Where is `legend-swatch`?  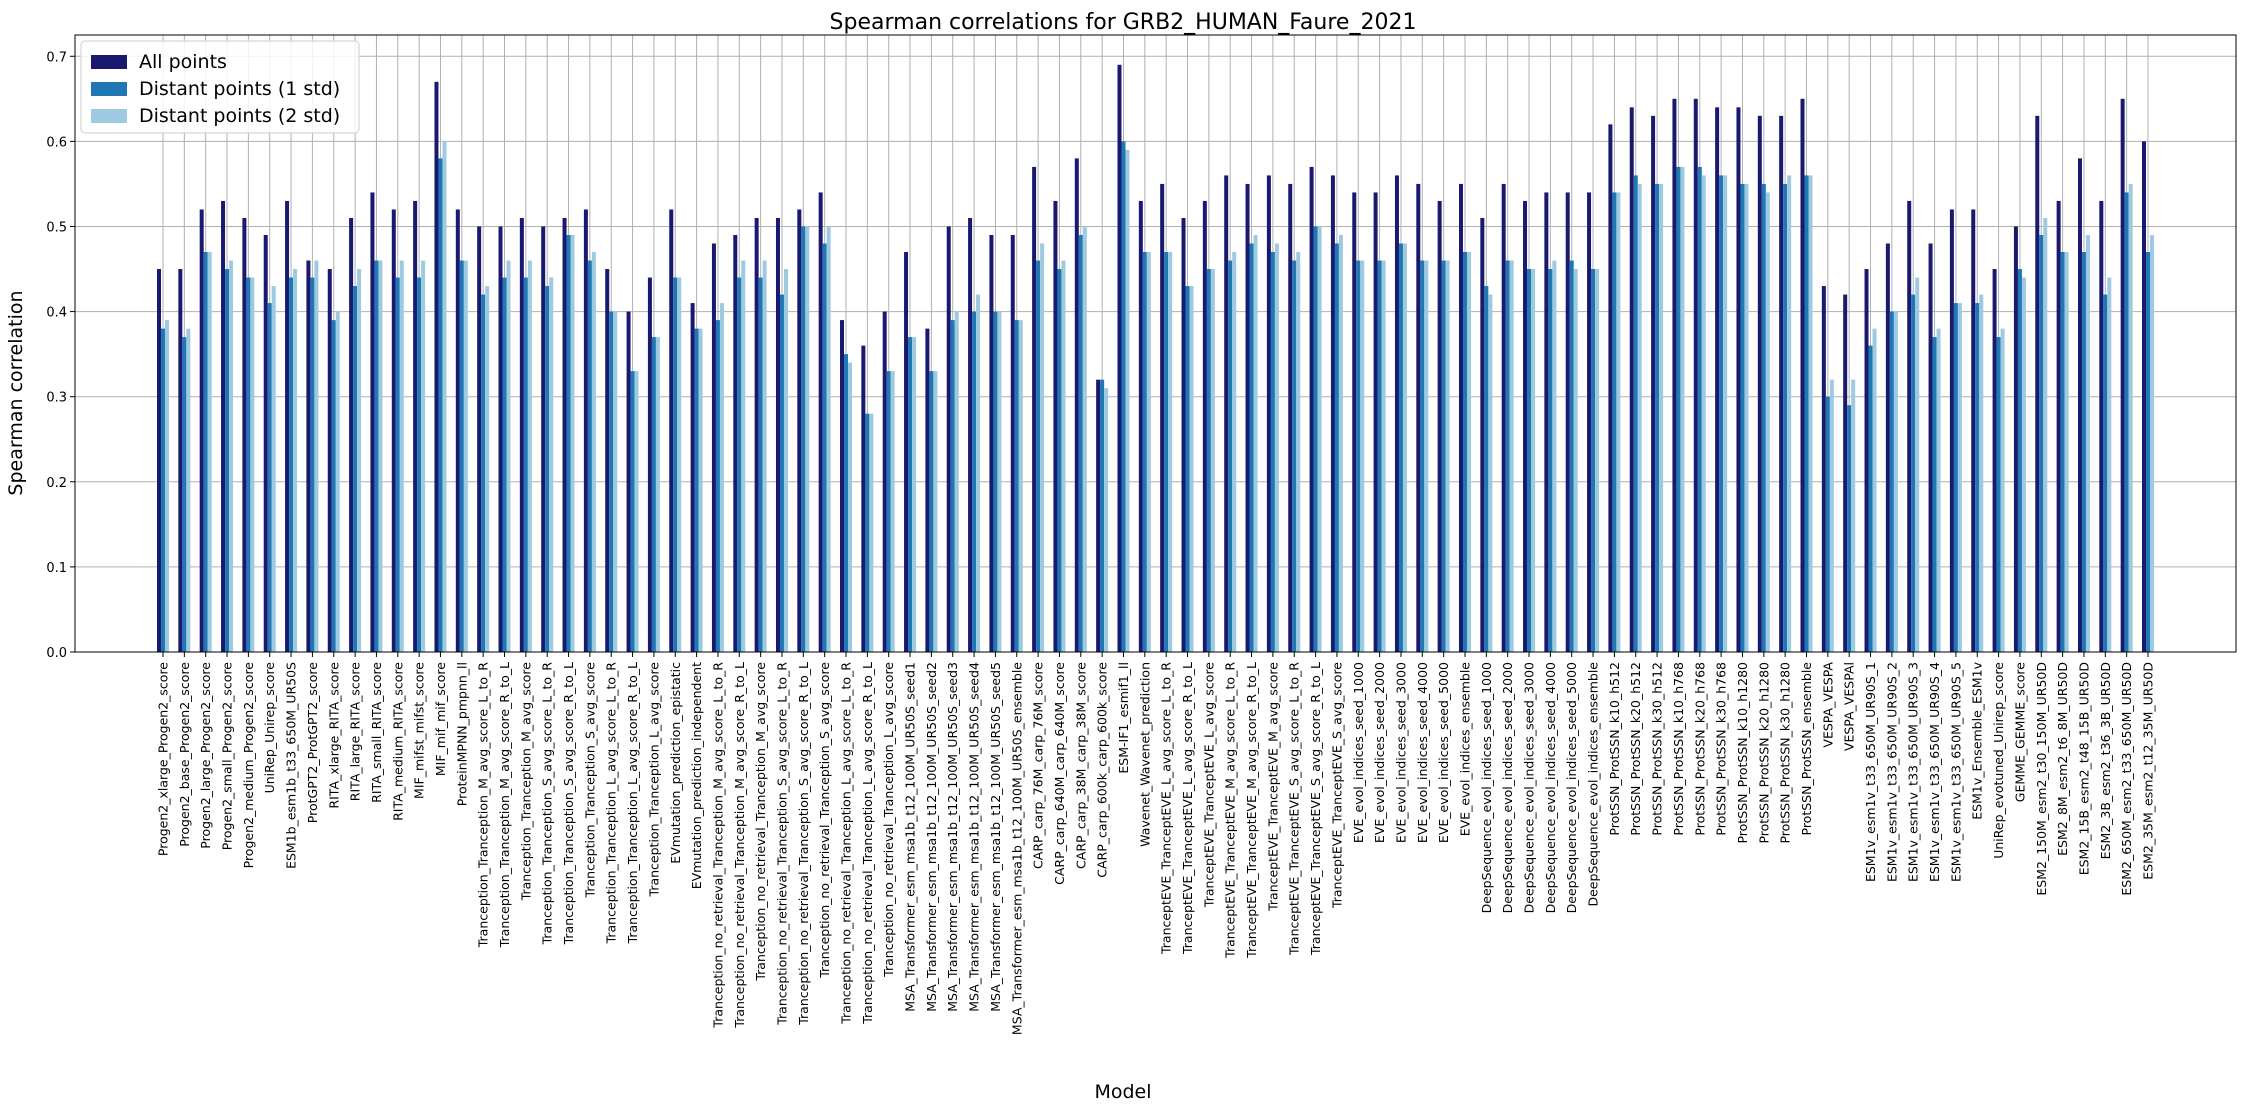 legend-swatch is located at coordinates (109, 89).